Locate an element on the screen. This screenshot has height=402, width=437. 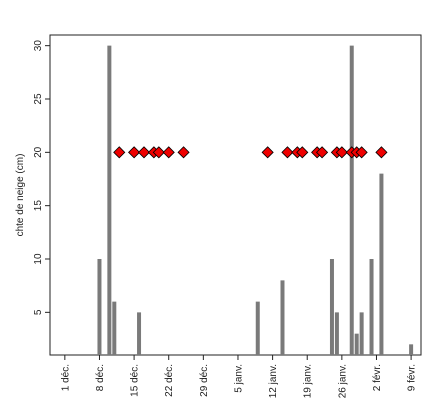
x-tick-label: 22 déc. is located at coordinates (169, 380).